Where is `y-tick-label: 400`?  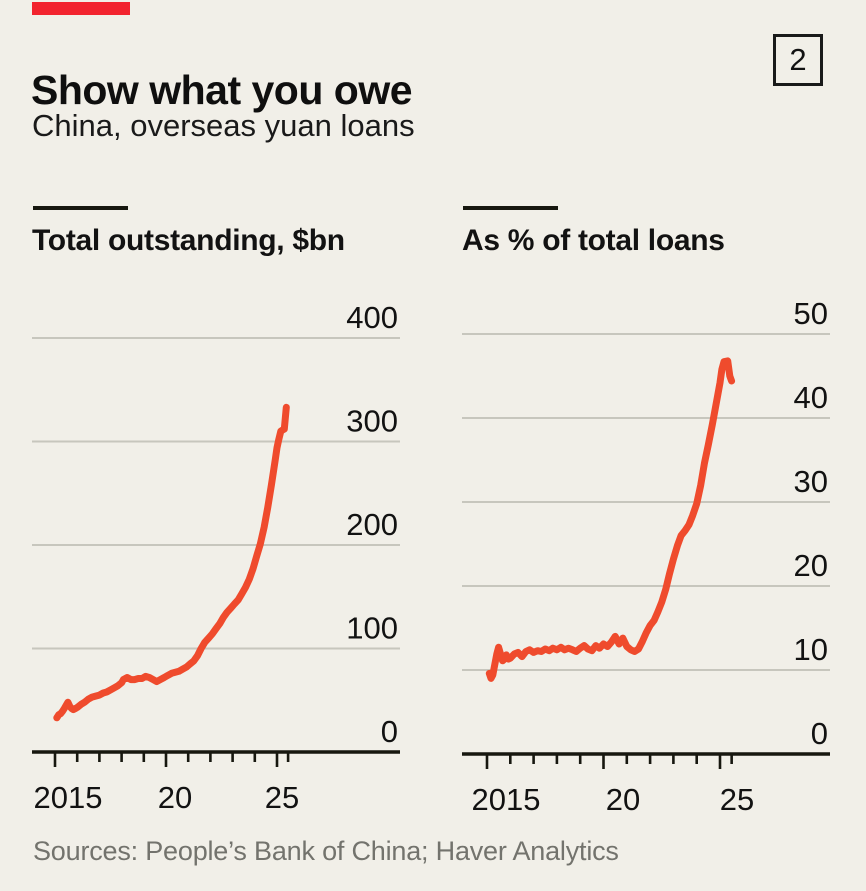
y-tick-label: 400 is located at coordinates (372, 317).